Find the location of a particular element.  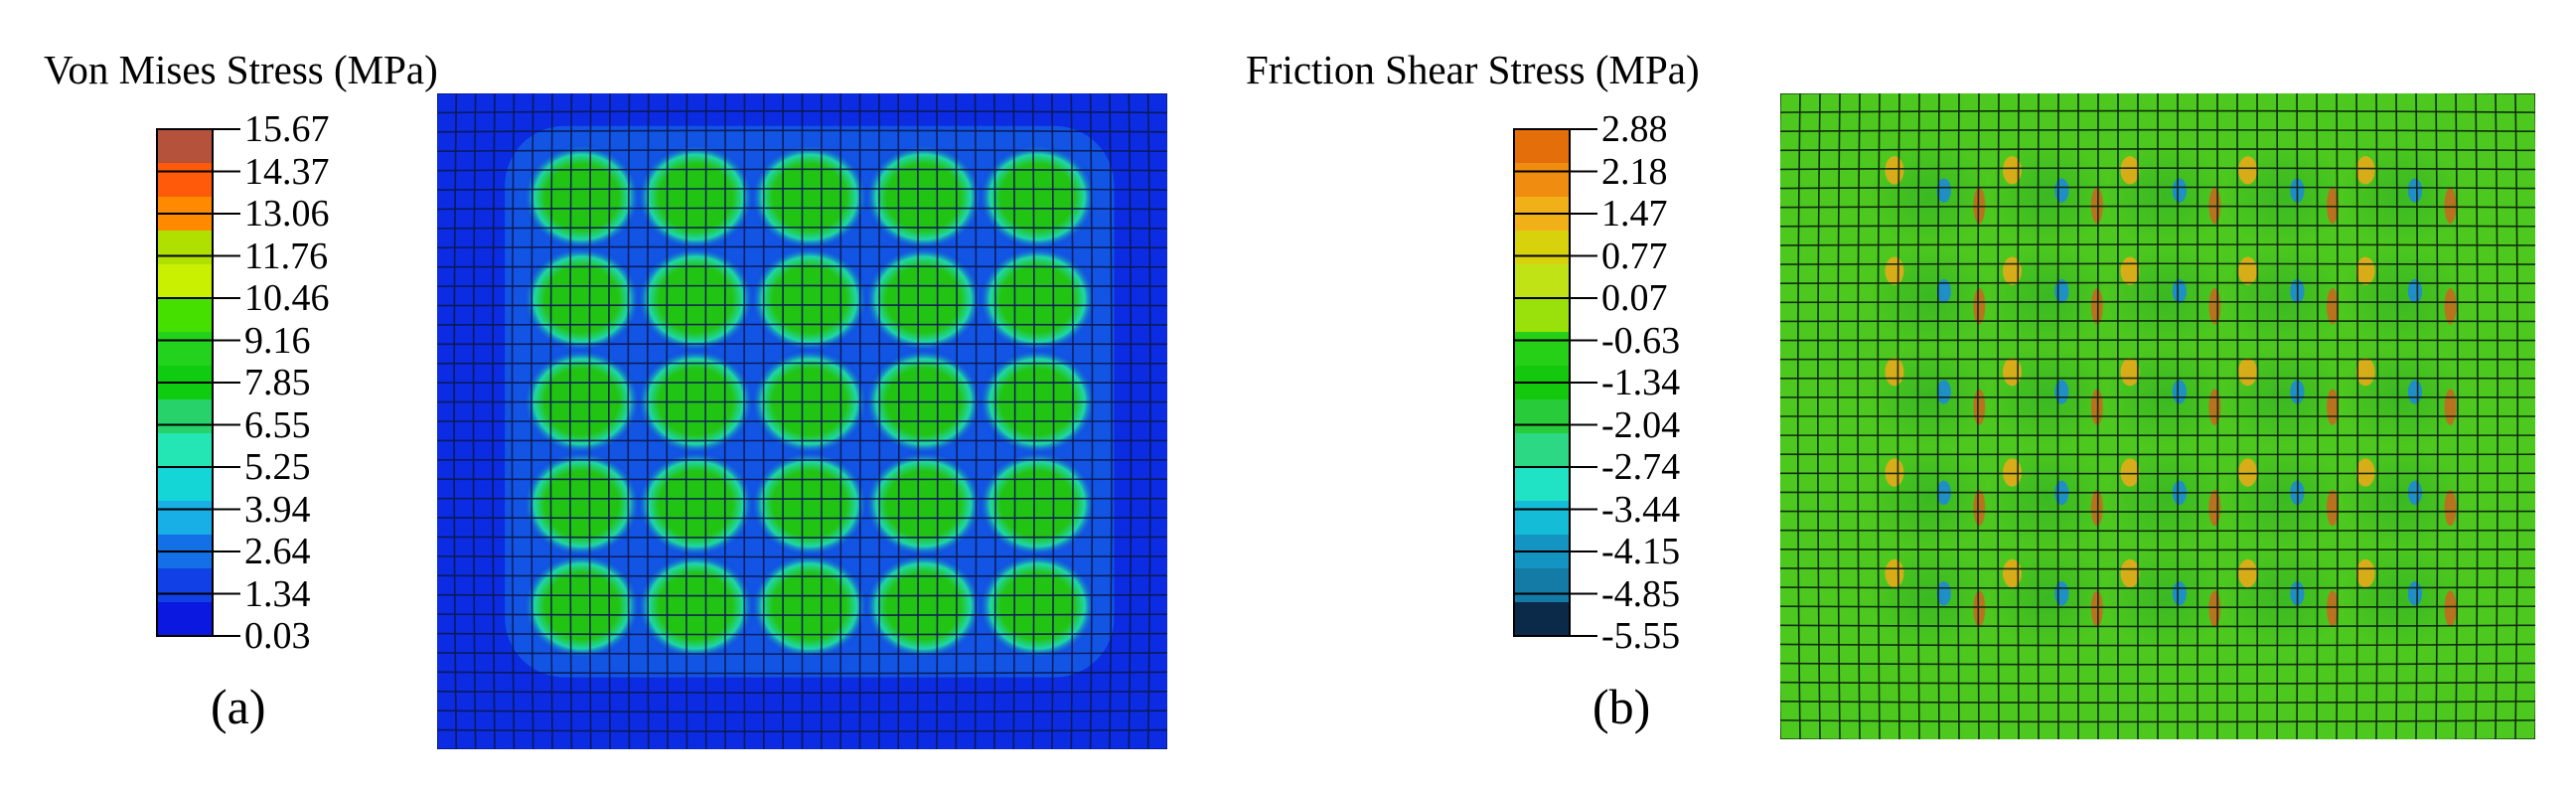

panel-b-sublabel: (b) is located at coordinates (1621, 706).